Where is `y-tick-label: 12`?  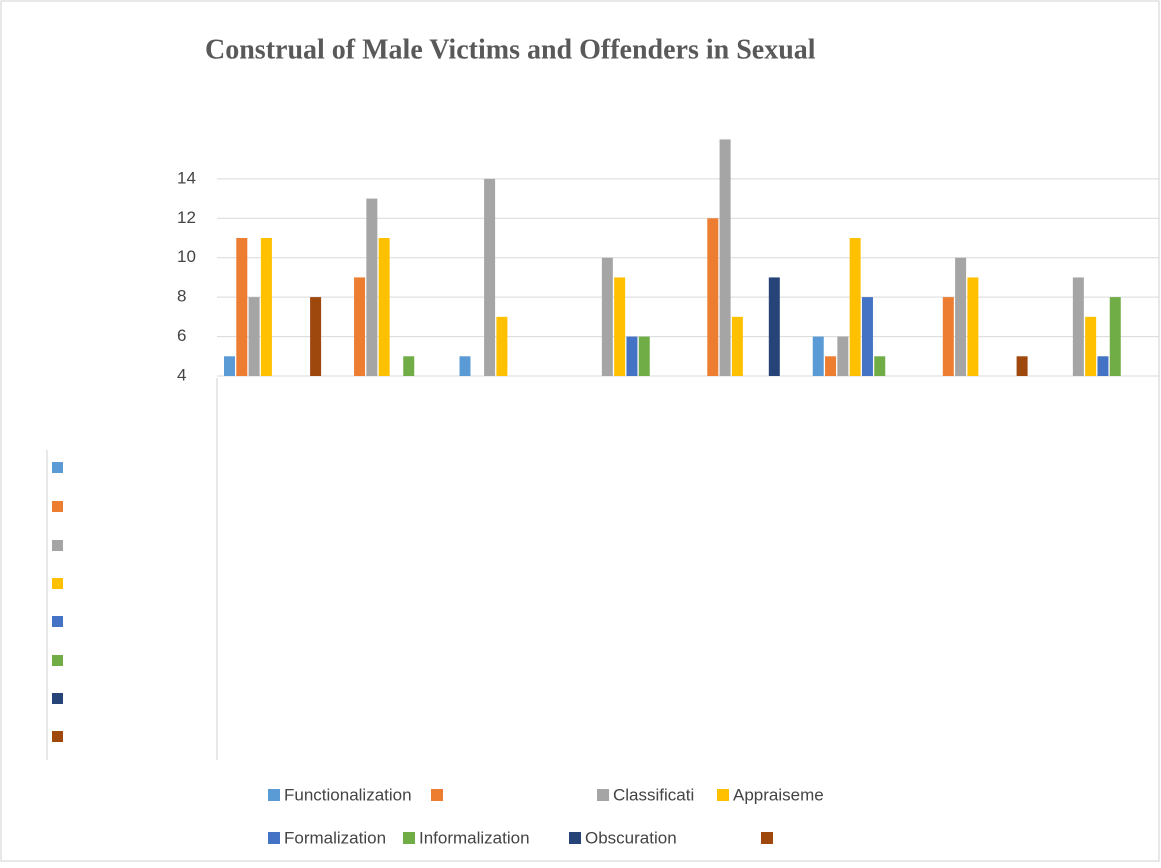 y-tick-label: 12 is located at coordinates (186, 217).